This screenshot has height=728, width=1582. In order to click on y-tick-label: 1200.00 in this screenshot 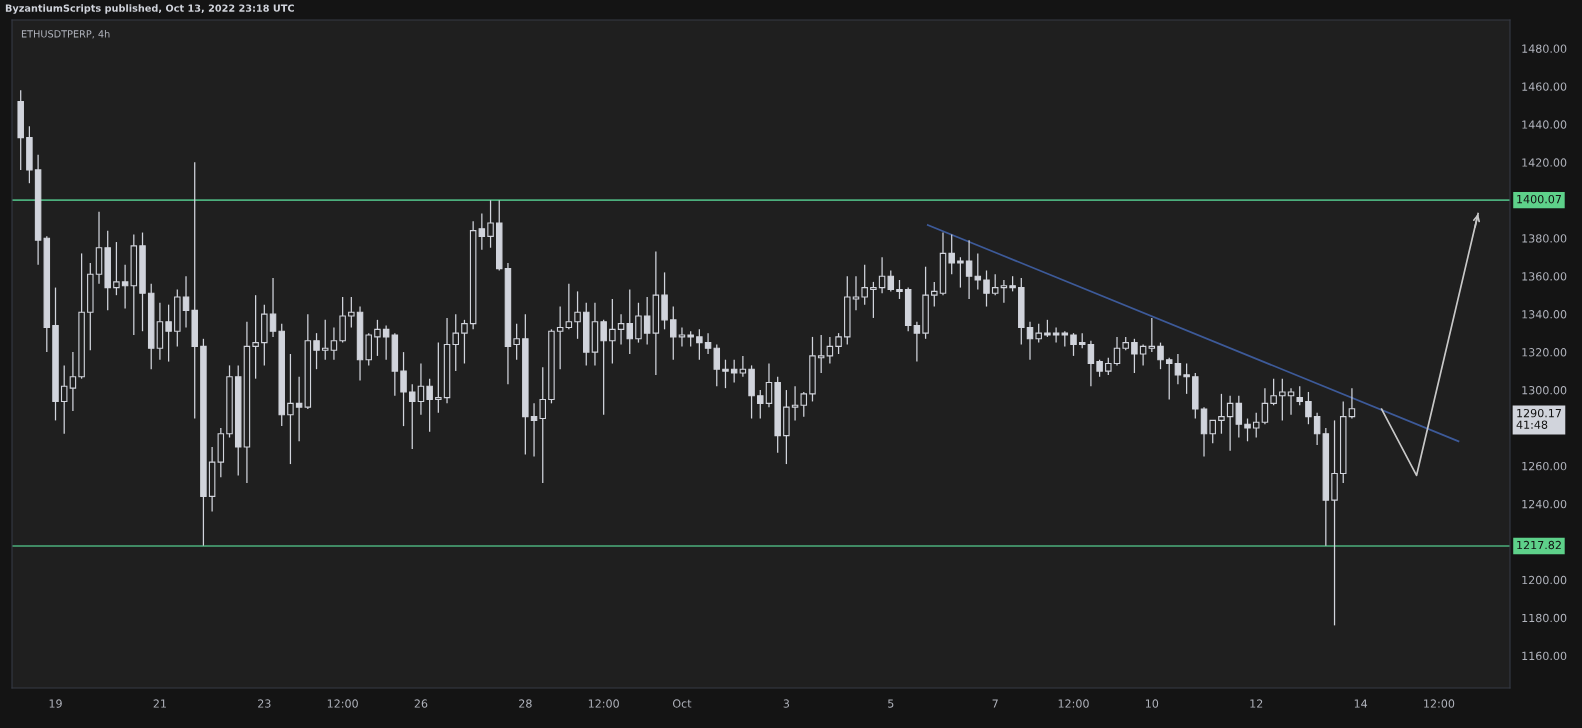, I will do `click(1544, 580)`.